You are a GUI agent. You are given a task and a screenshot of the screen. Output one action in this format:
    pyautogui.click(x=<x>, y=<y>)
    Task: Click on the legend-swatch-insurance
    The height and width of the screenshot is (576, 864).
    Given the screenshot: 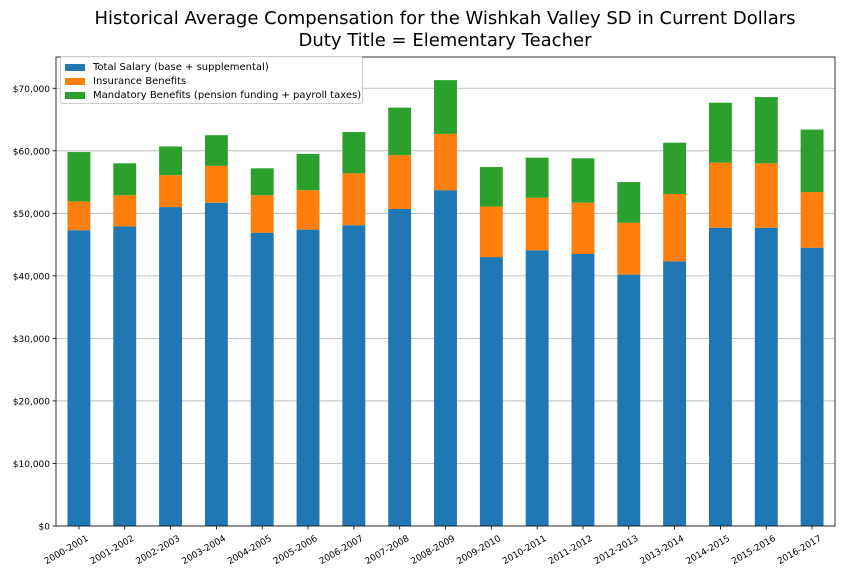 What is the action you would take?
    pyautogui.click(x=75, y=81)
    